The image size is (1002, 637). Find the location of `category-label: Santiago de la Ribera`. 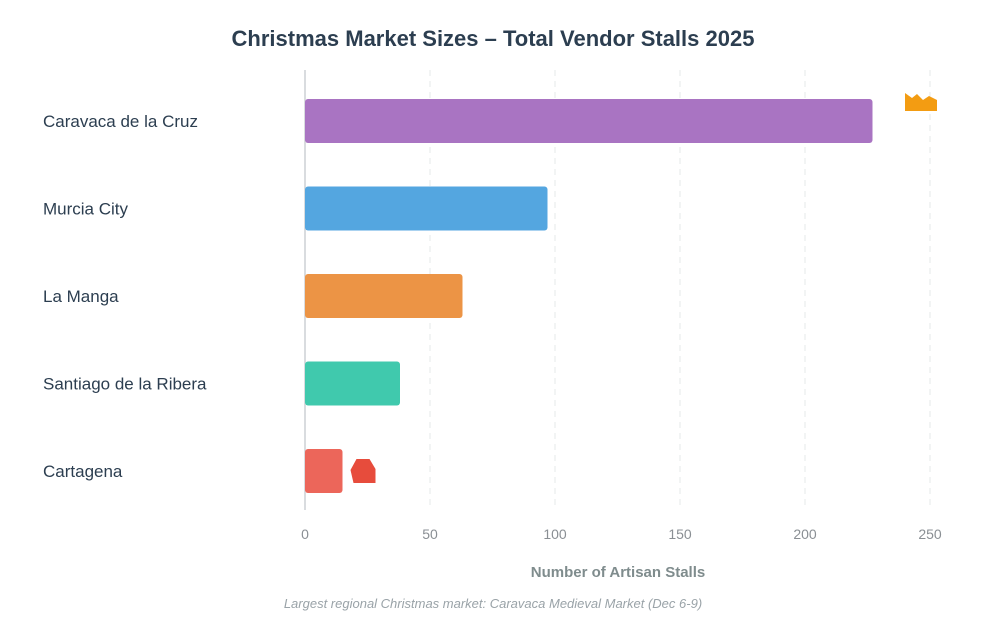

category-label: Santiago de la Ribera is located at coordinates (125, 384).